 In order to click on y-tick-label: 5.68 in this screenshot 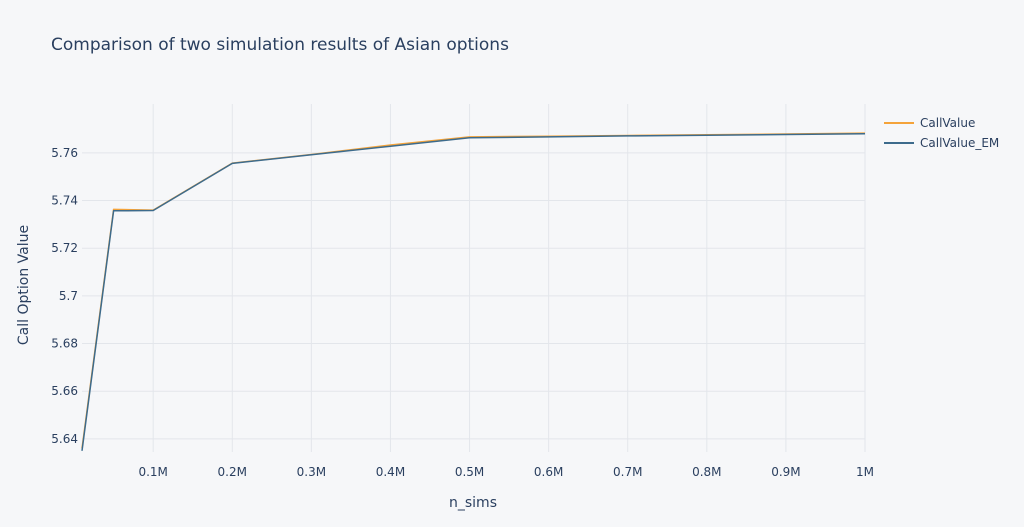, I will do `click(64, 344)`.